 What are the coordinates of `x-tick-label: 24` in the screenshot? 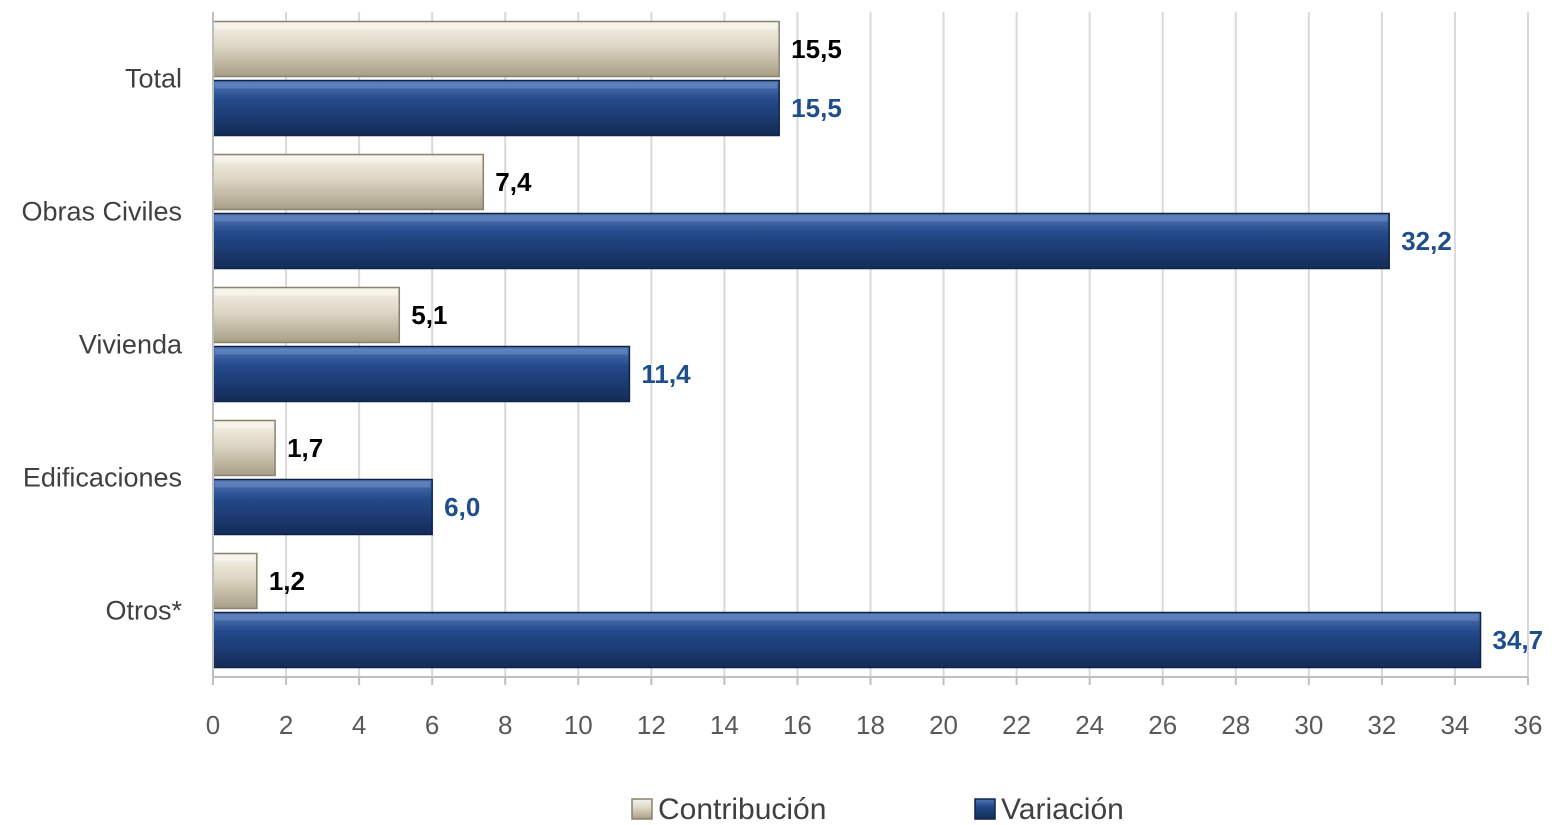 It's located at (1089, 725).